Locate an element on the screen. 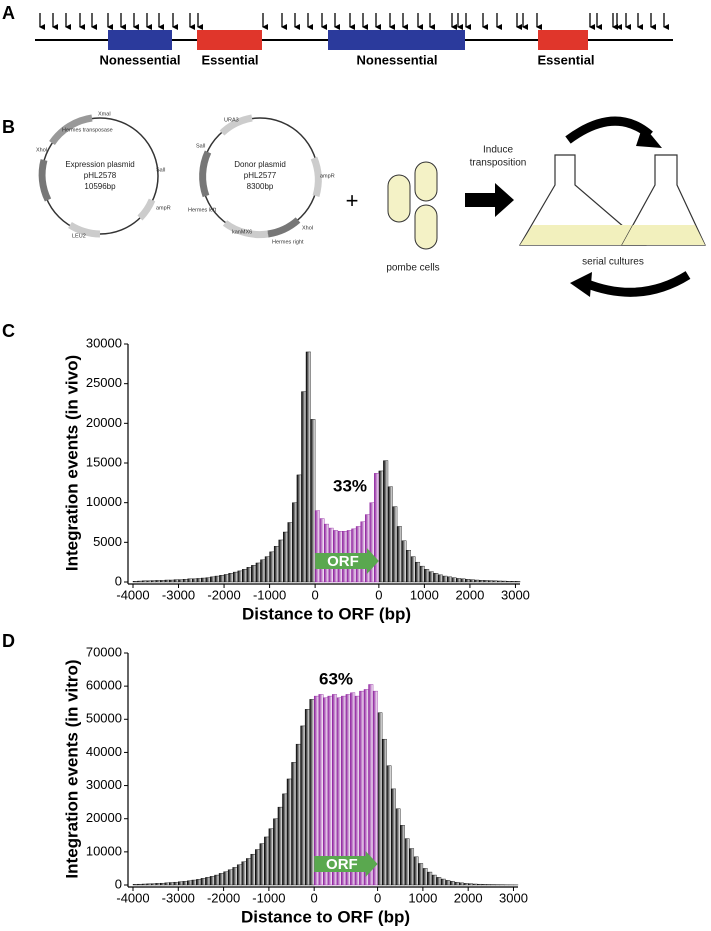 This screenshot has height=931, width=711. feature-label: ampR is located at coordinates (327, 176).